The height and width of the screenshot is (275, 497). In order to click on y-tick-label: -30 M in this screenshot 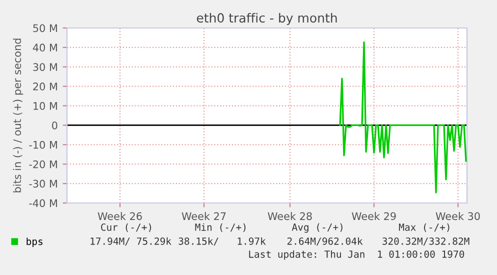, I will do `click(43, 184)`.